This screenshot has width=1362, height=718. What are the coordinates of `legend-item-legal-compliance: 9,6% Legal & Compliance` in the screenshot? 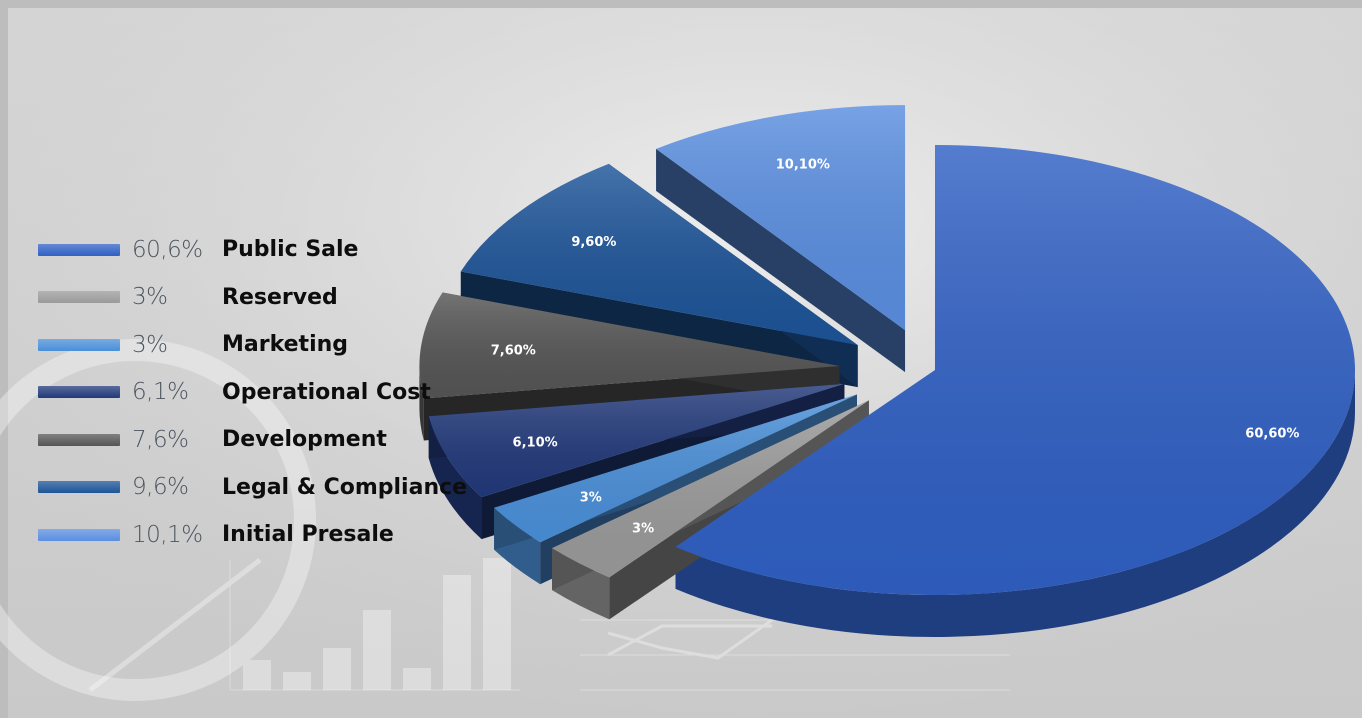 It's located at (252, 488).